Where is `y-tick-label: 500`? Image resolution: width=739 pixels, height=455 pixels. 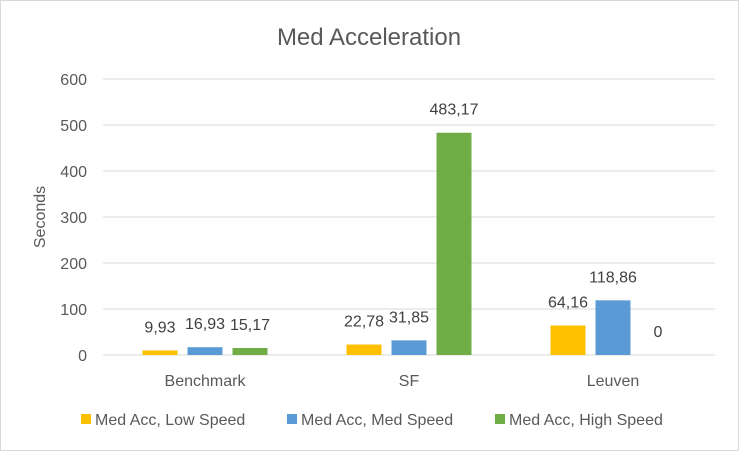 y-tick-label: 500 is located at coordinates (73, 126).